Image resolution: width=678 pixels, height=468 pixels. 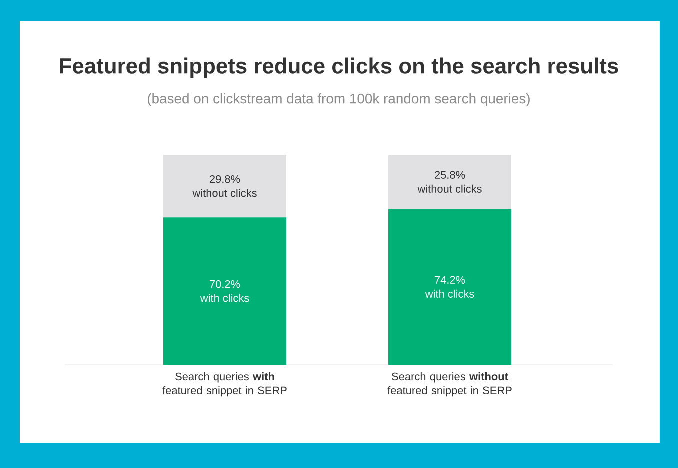 What do you see at coordinates (339, 99) in the screenshot?
I see `chart-subtitle: (based on clickstream data from 100k random search queries)` at bounding box center [339, 99].